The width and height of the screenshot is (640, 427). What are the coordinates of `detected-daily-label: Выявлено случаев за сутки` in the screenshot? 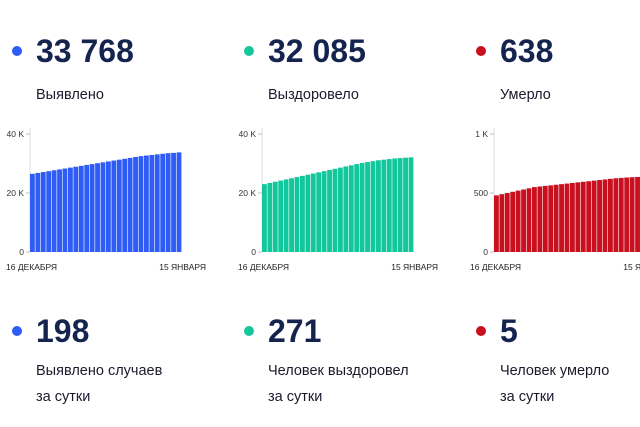 It's located at (99, 384).